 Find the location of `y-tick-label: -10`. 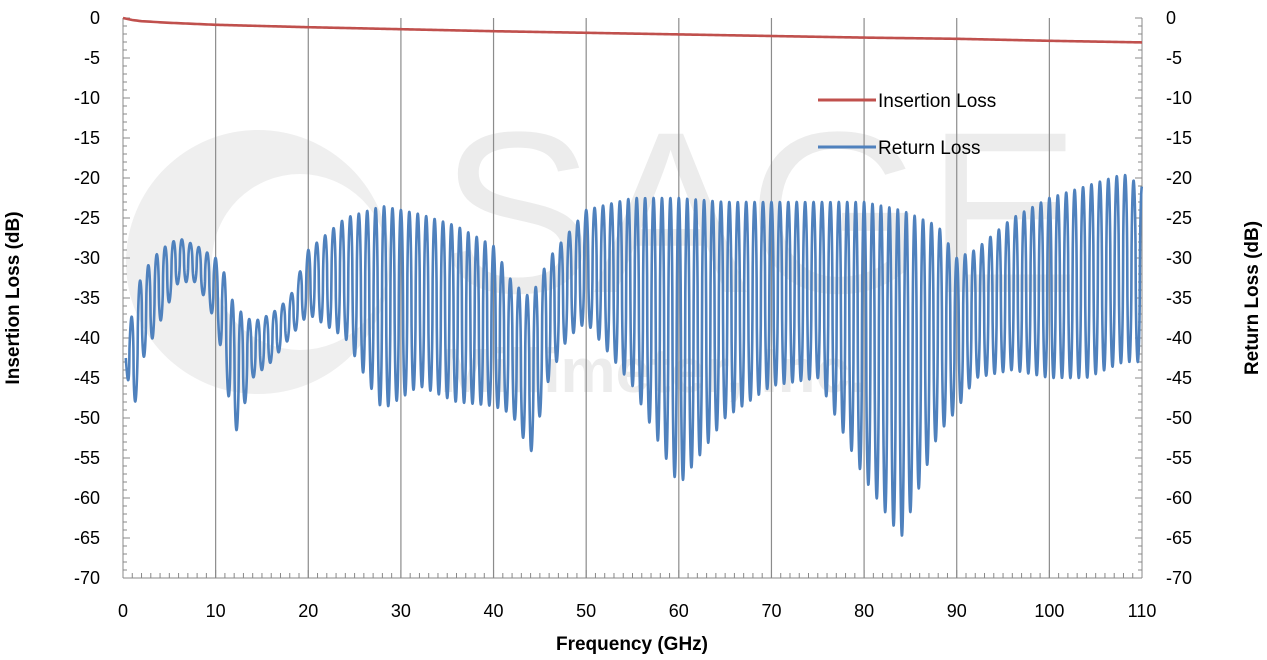

y-tick-label: -10 is located at coordinates (87, 98).